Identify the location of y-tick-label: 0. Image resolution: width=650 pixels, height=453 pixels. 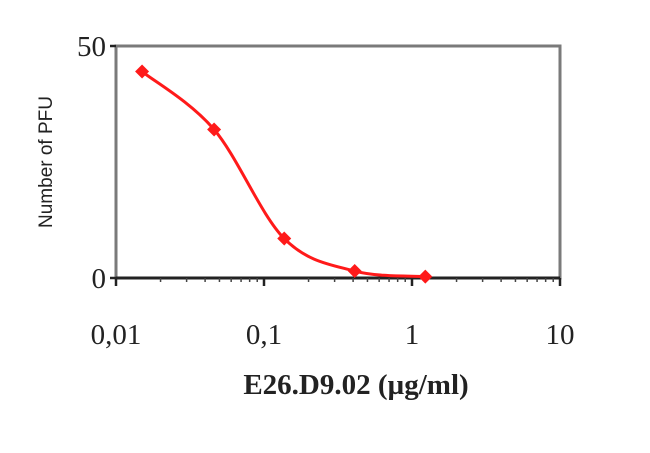
(99, 279).